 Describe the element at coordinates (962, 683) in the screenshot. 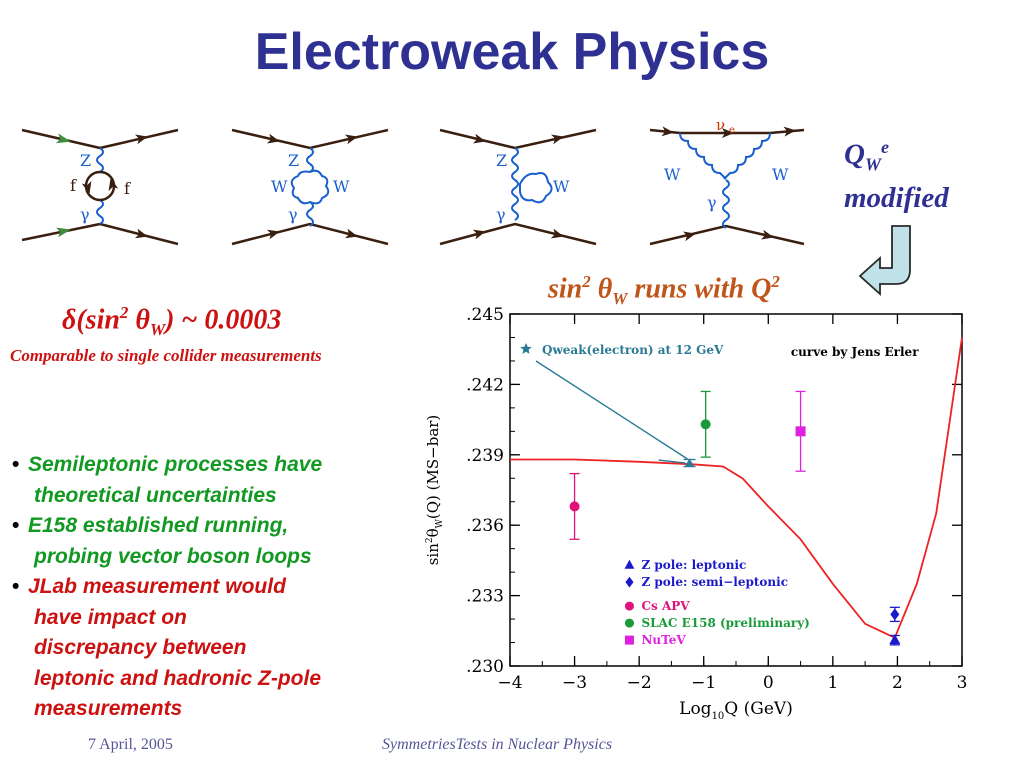

I see `x-tick-label: 3` at that location.